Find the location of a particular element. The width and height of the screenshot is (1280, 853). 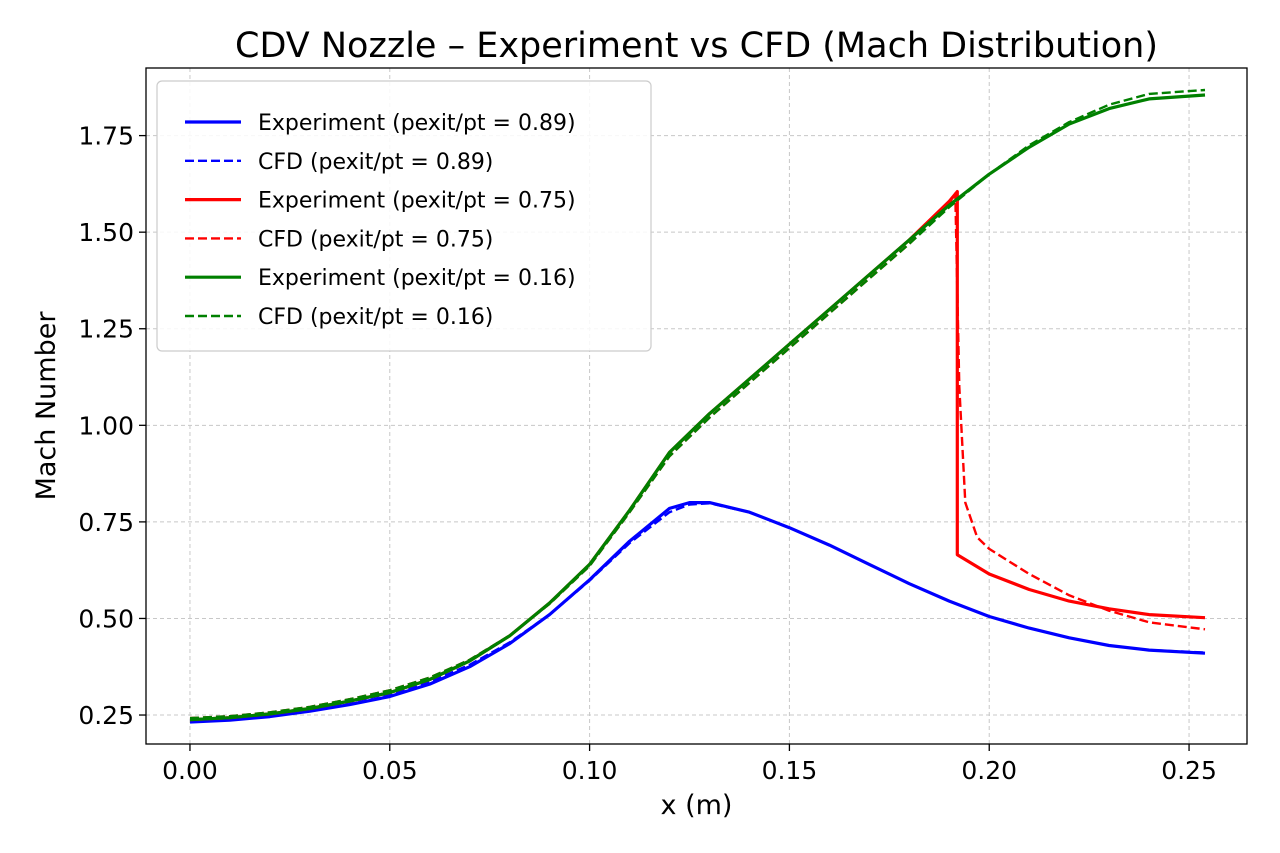

legend-box is located at coordinates (404, 216).